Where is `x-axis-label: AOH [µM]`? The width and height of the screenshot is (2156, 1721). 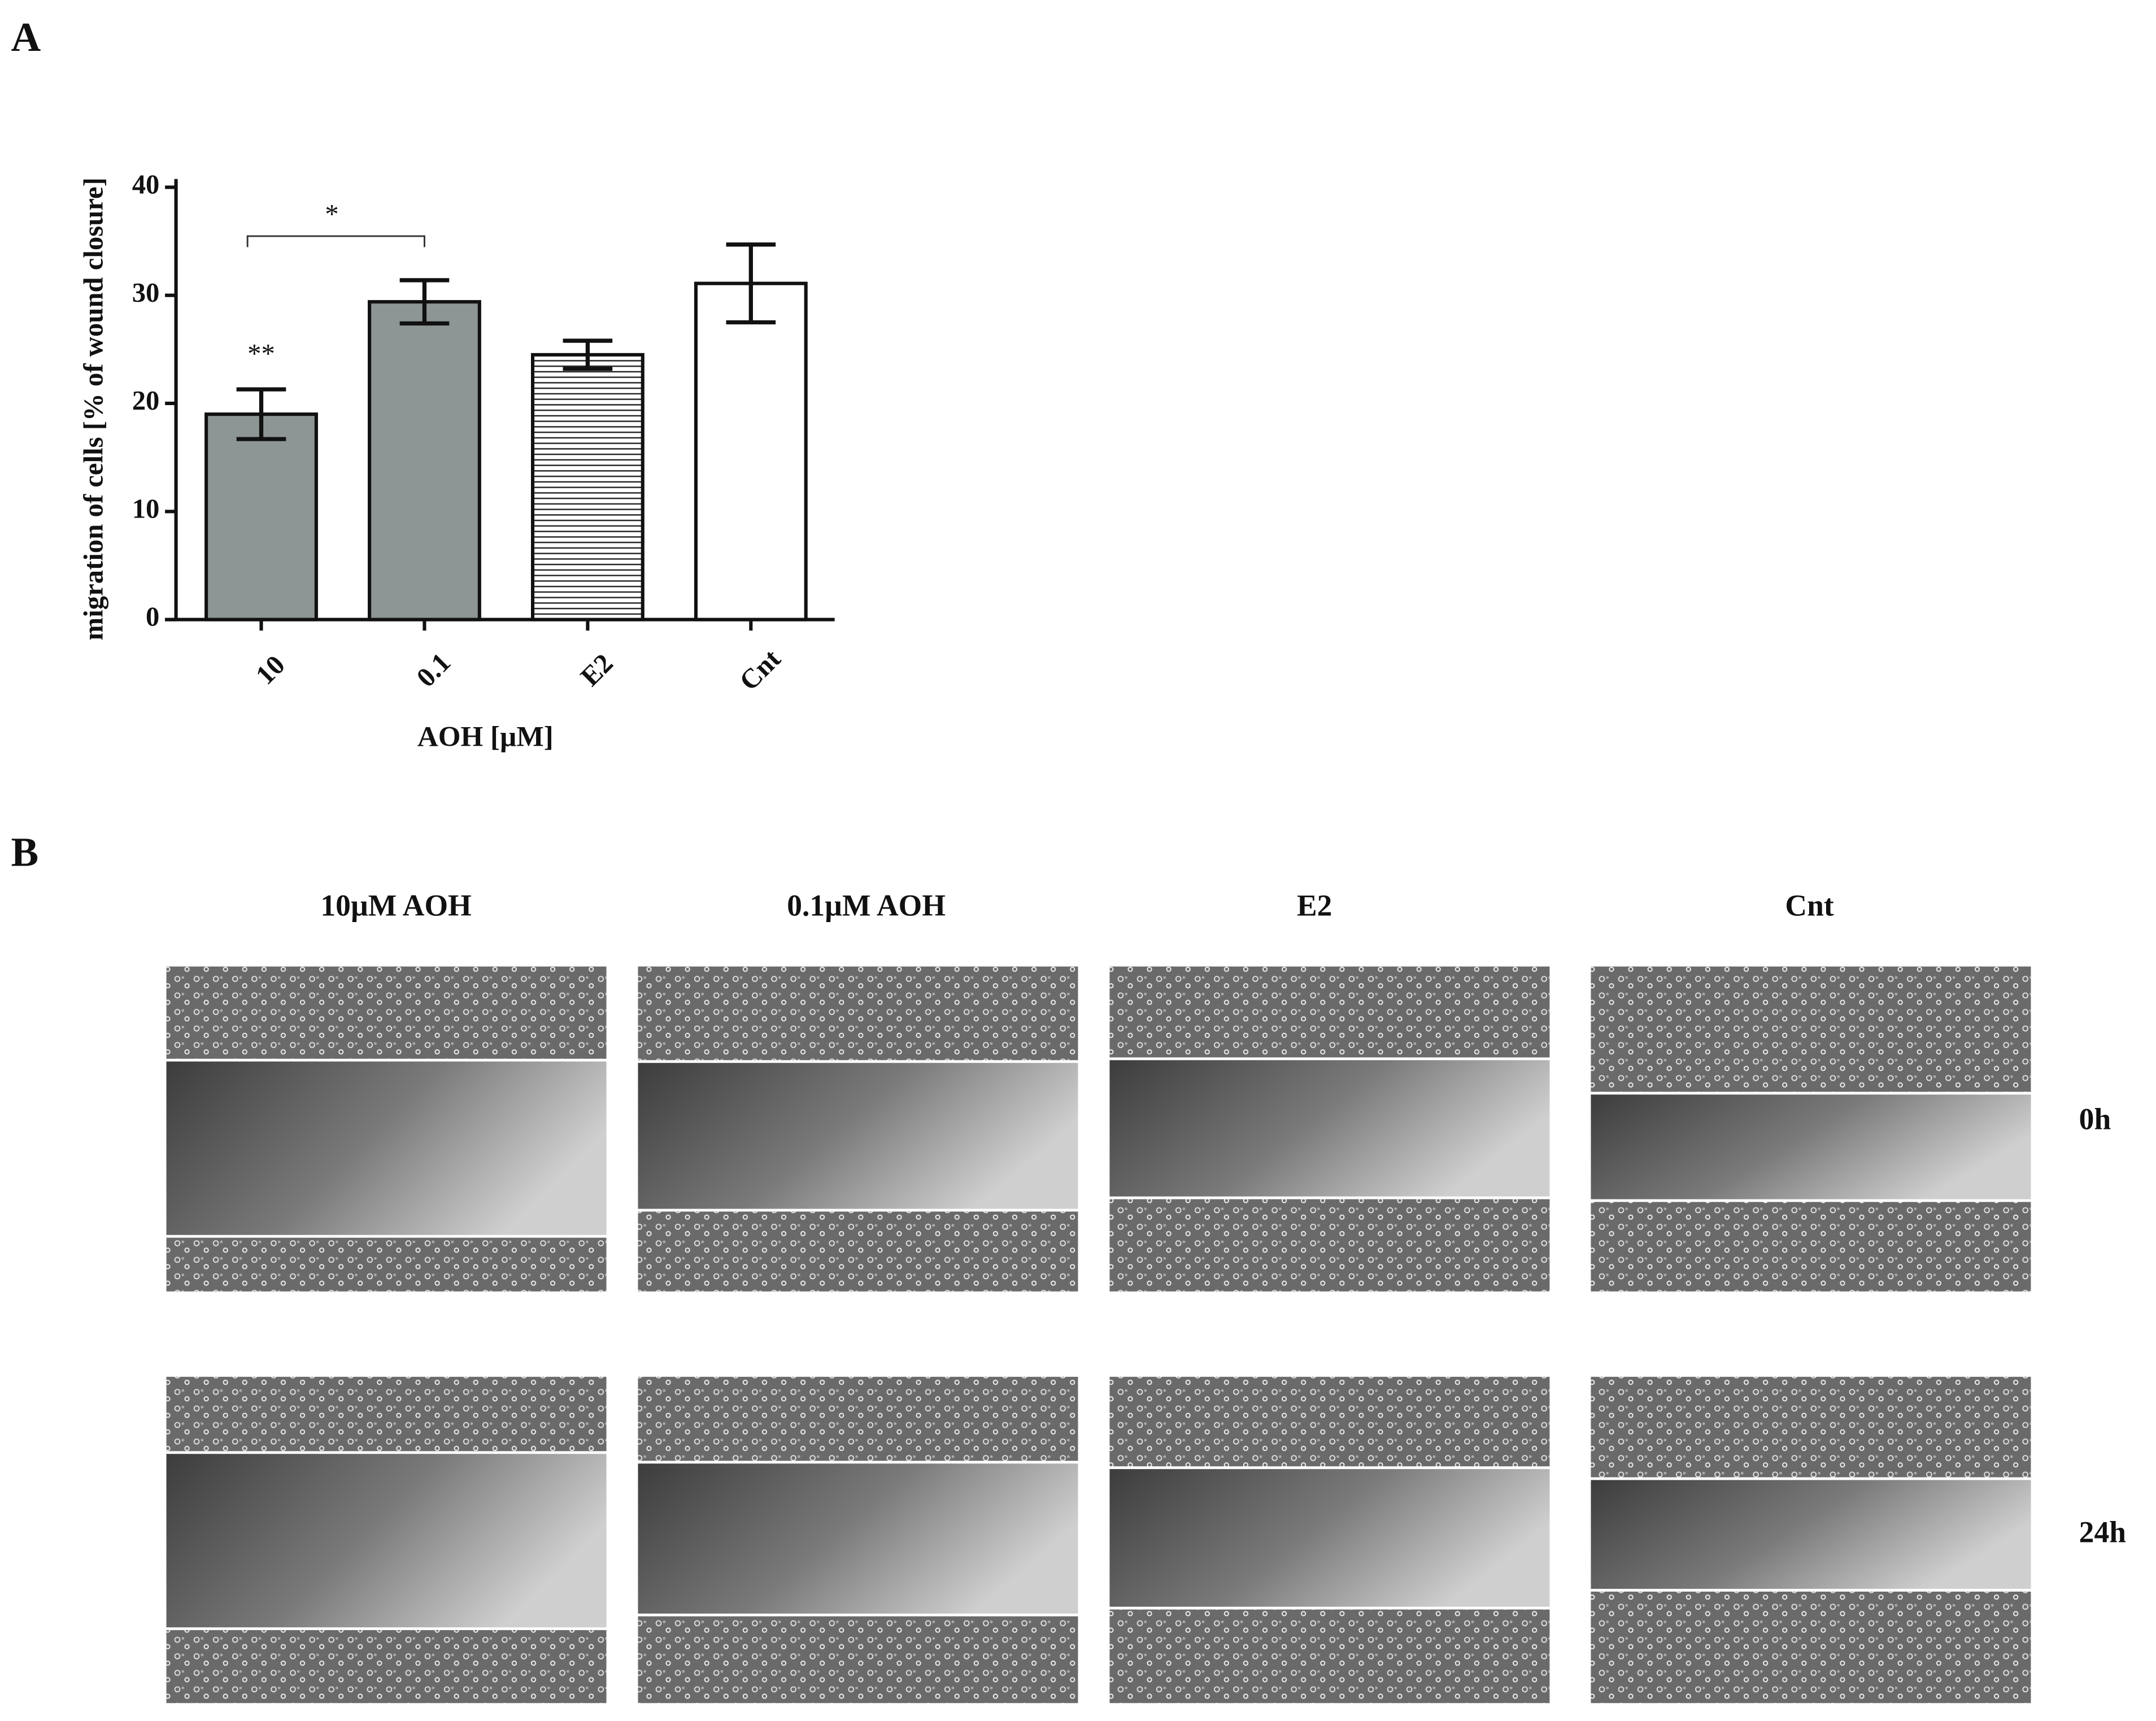
x-axis-label: AOH [µM] is located at coordinates (486, 736).